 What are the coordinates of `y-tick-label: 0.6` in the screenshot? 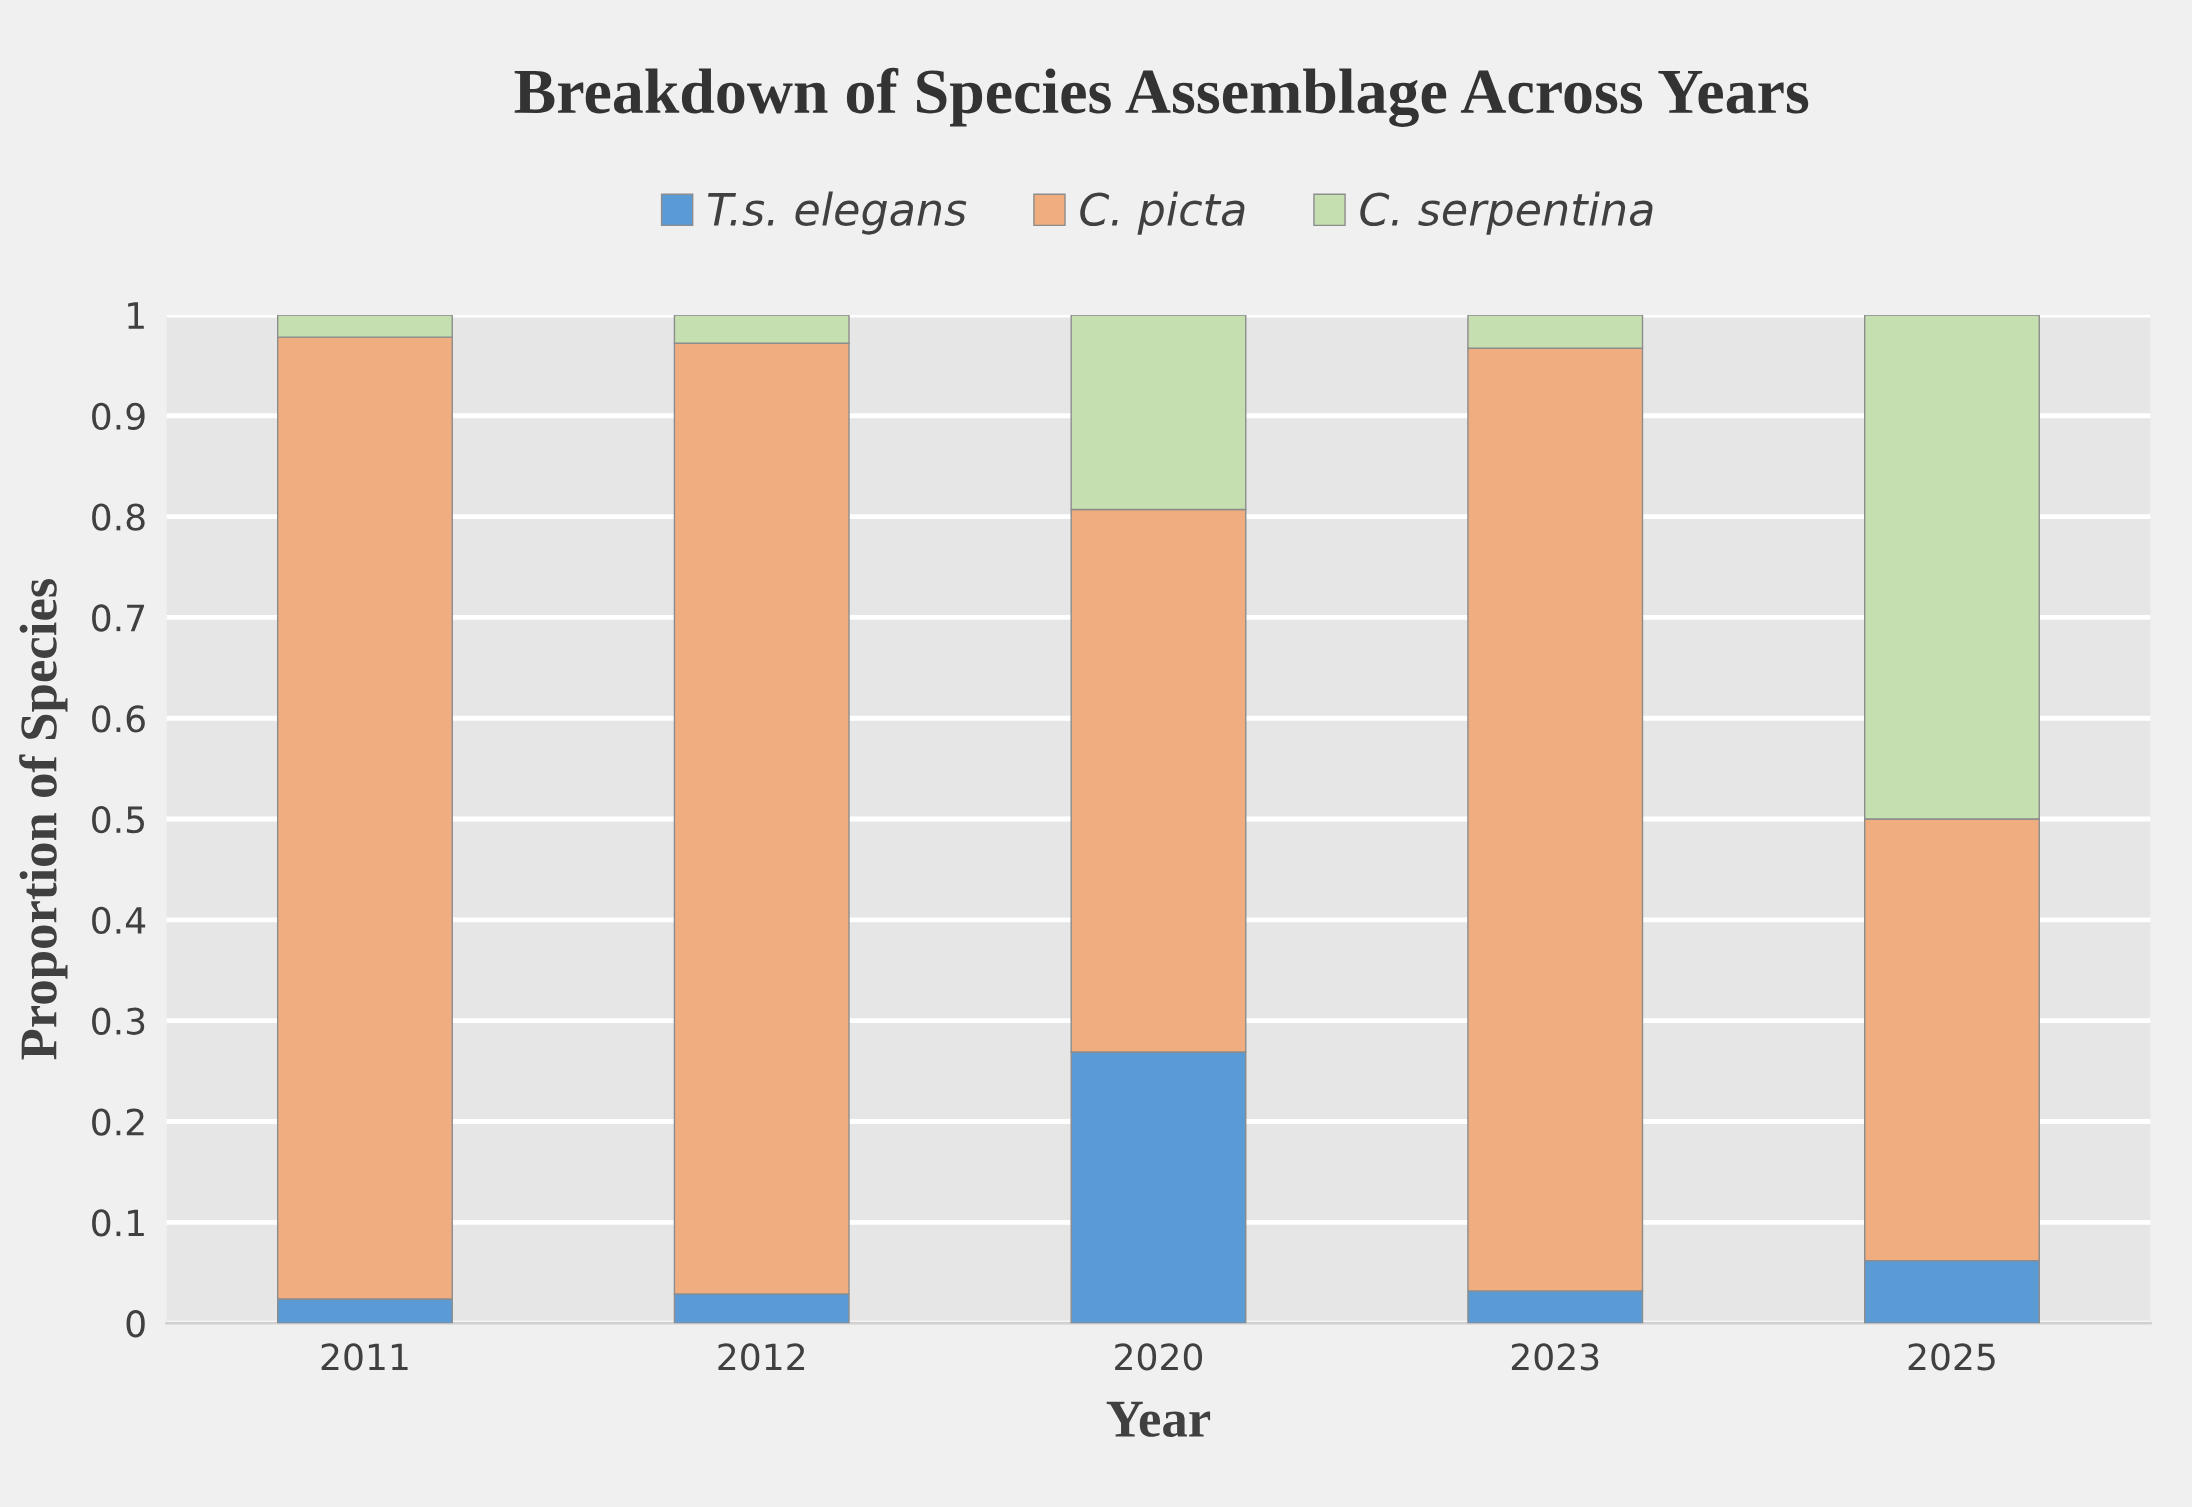 It's located at (118, 719).